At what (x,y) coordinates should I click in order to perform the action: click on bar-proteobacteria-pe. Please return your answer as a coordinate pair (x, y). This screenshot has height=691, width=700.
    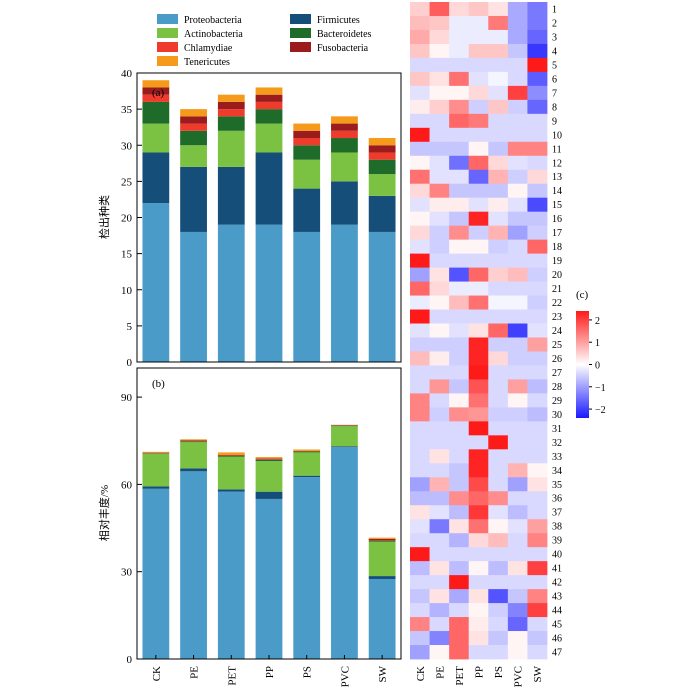
    Looking at the image, I should click on (193, 565).